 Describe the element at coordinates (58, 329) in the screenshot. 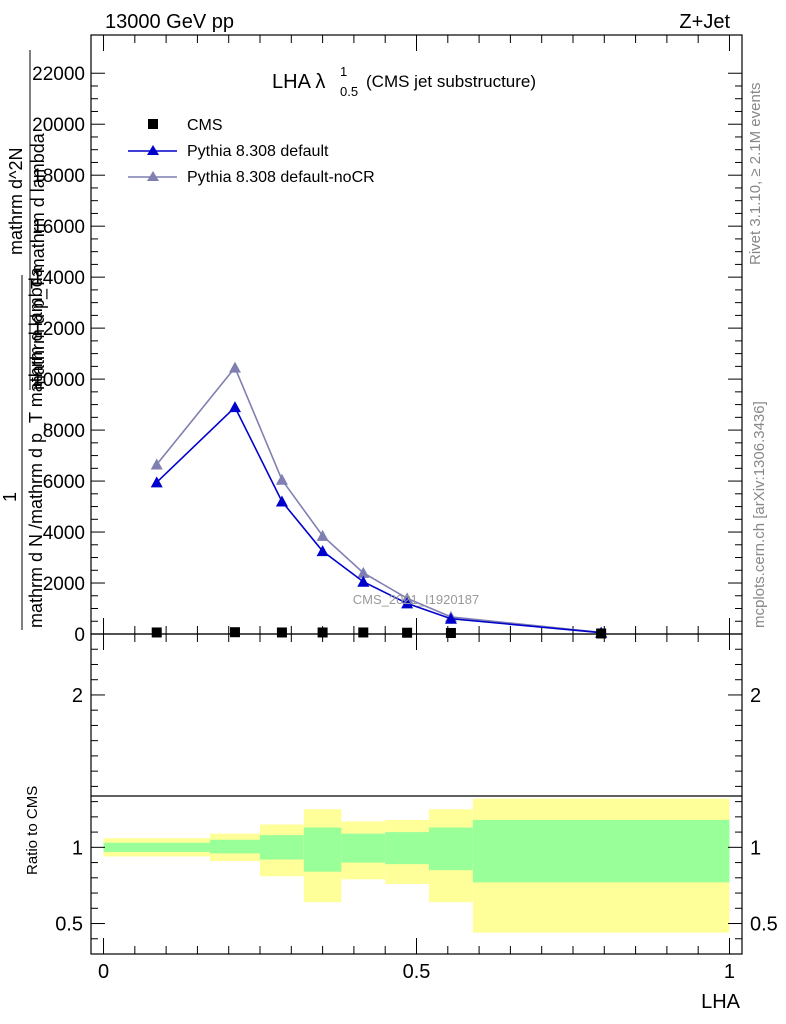

I see `main-ytick-label-5: 12000` at that location.